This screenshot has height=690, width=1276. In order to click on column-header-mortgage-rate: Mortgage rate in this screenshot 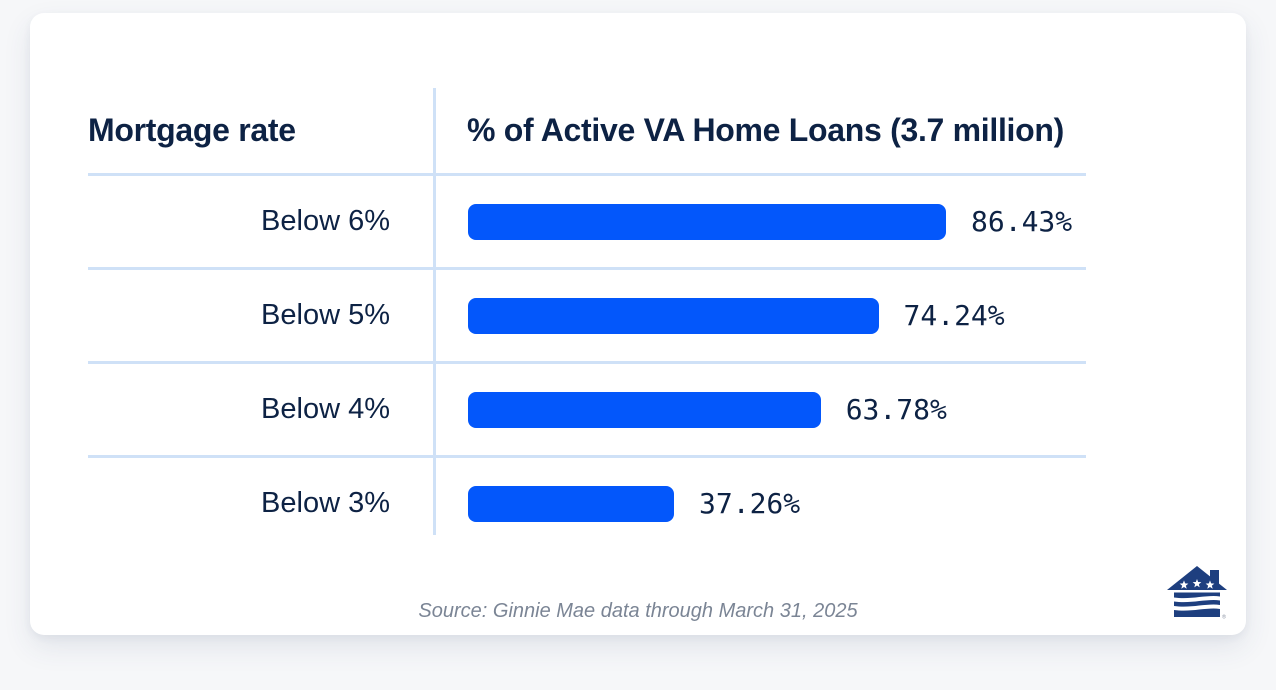, I will do `click(192, 130)`.